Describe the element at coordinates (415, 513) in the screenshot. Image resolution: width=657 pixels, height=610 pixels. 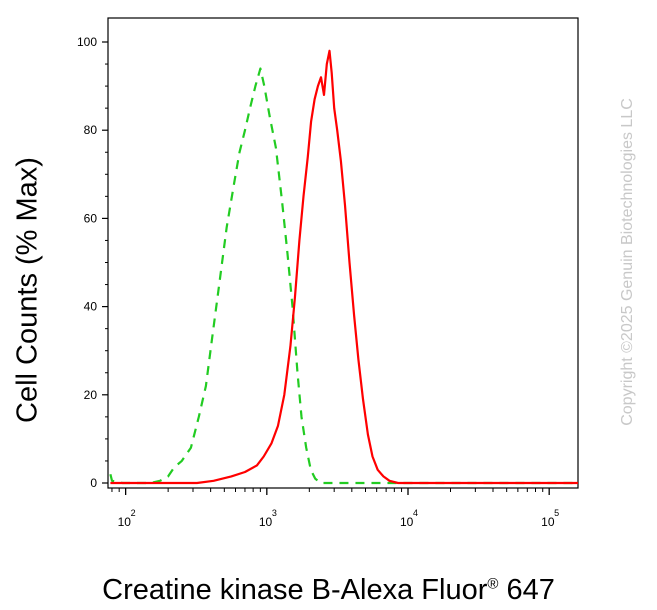
I see `x-tick-label-exponent: 4` at that location.